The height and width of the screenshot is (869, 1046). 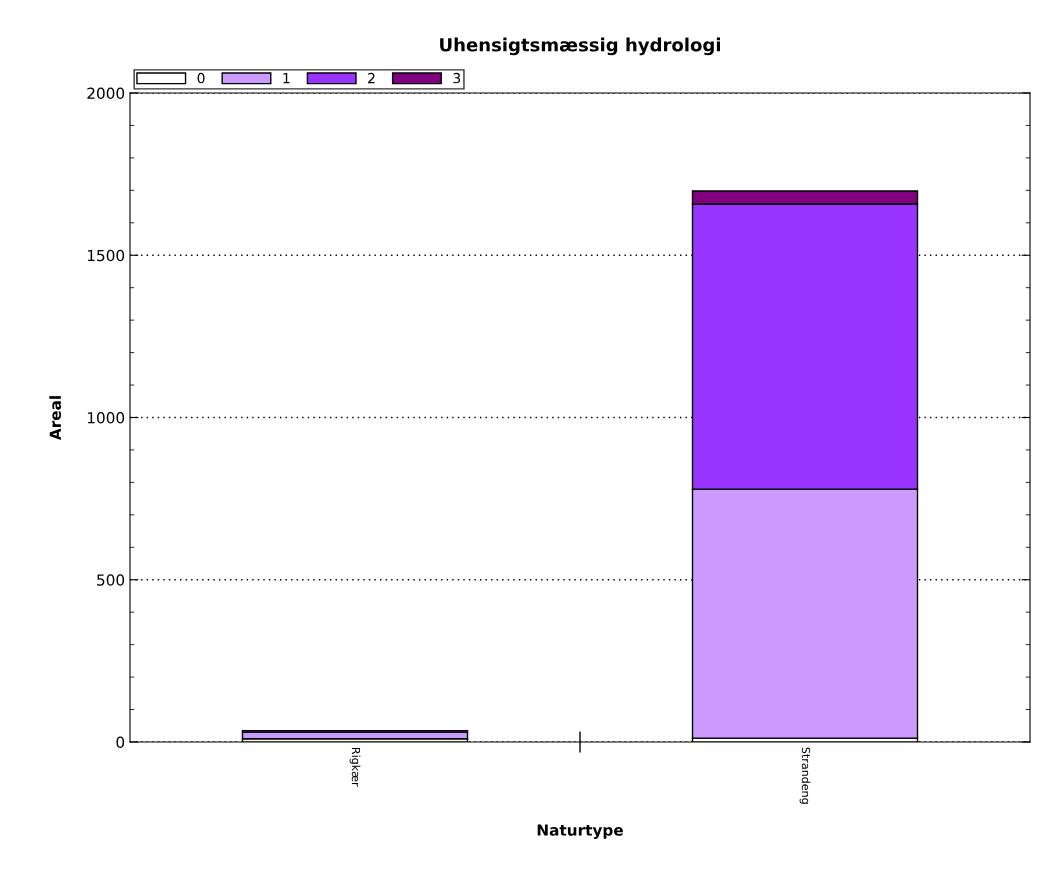 I want to click on y-tick-label: 1000, so click(x=106, y=417).